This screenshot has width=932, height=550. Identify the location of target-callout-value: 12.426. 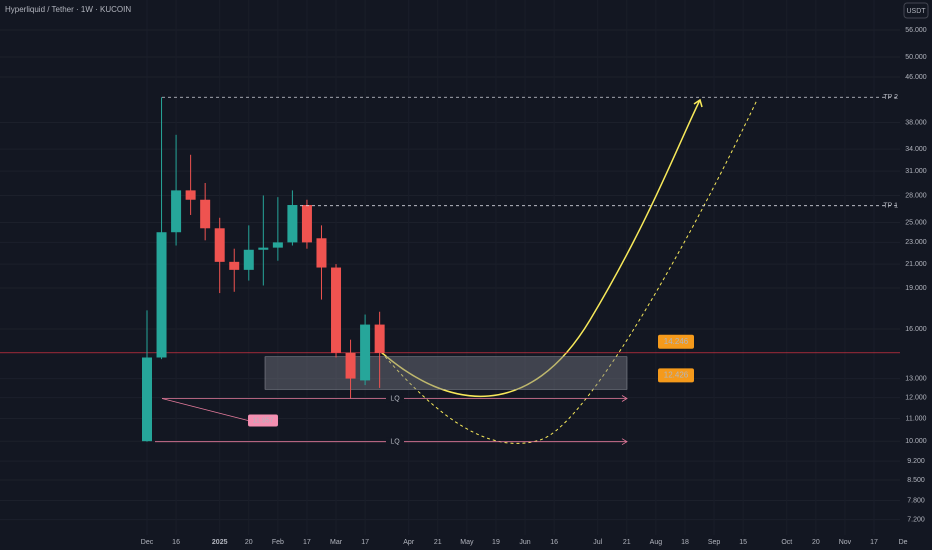
(676, 374).